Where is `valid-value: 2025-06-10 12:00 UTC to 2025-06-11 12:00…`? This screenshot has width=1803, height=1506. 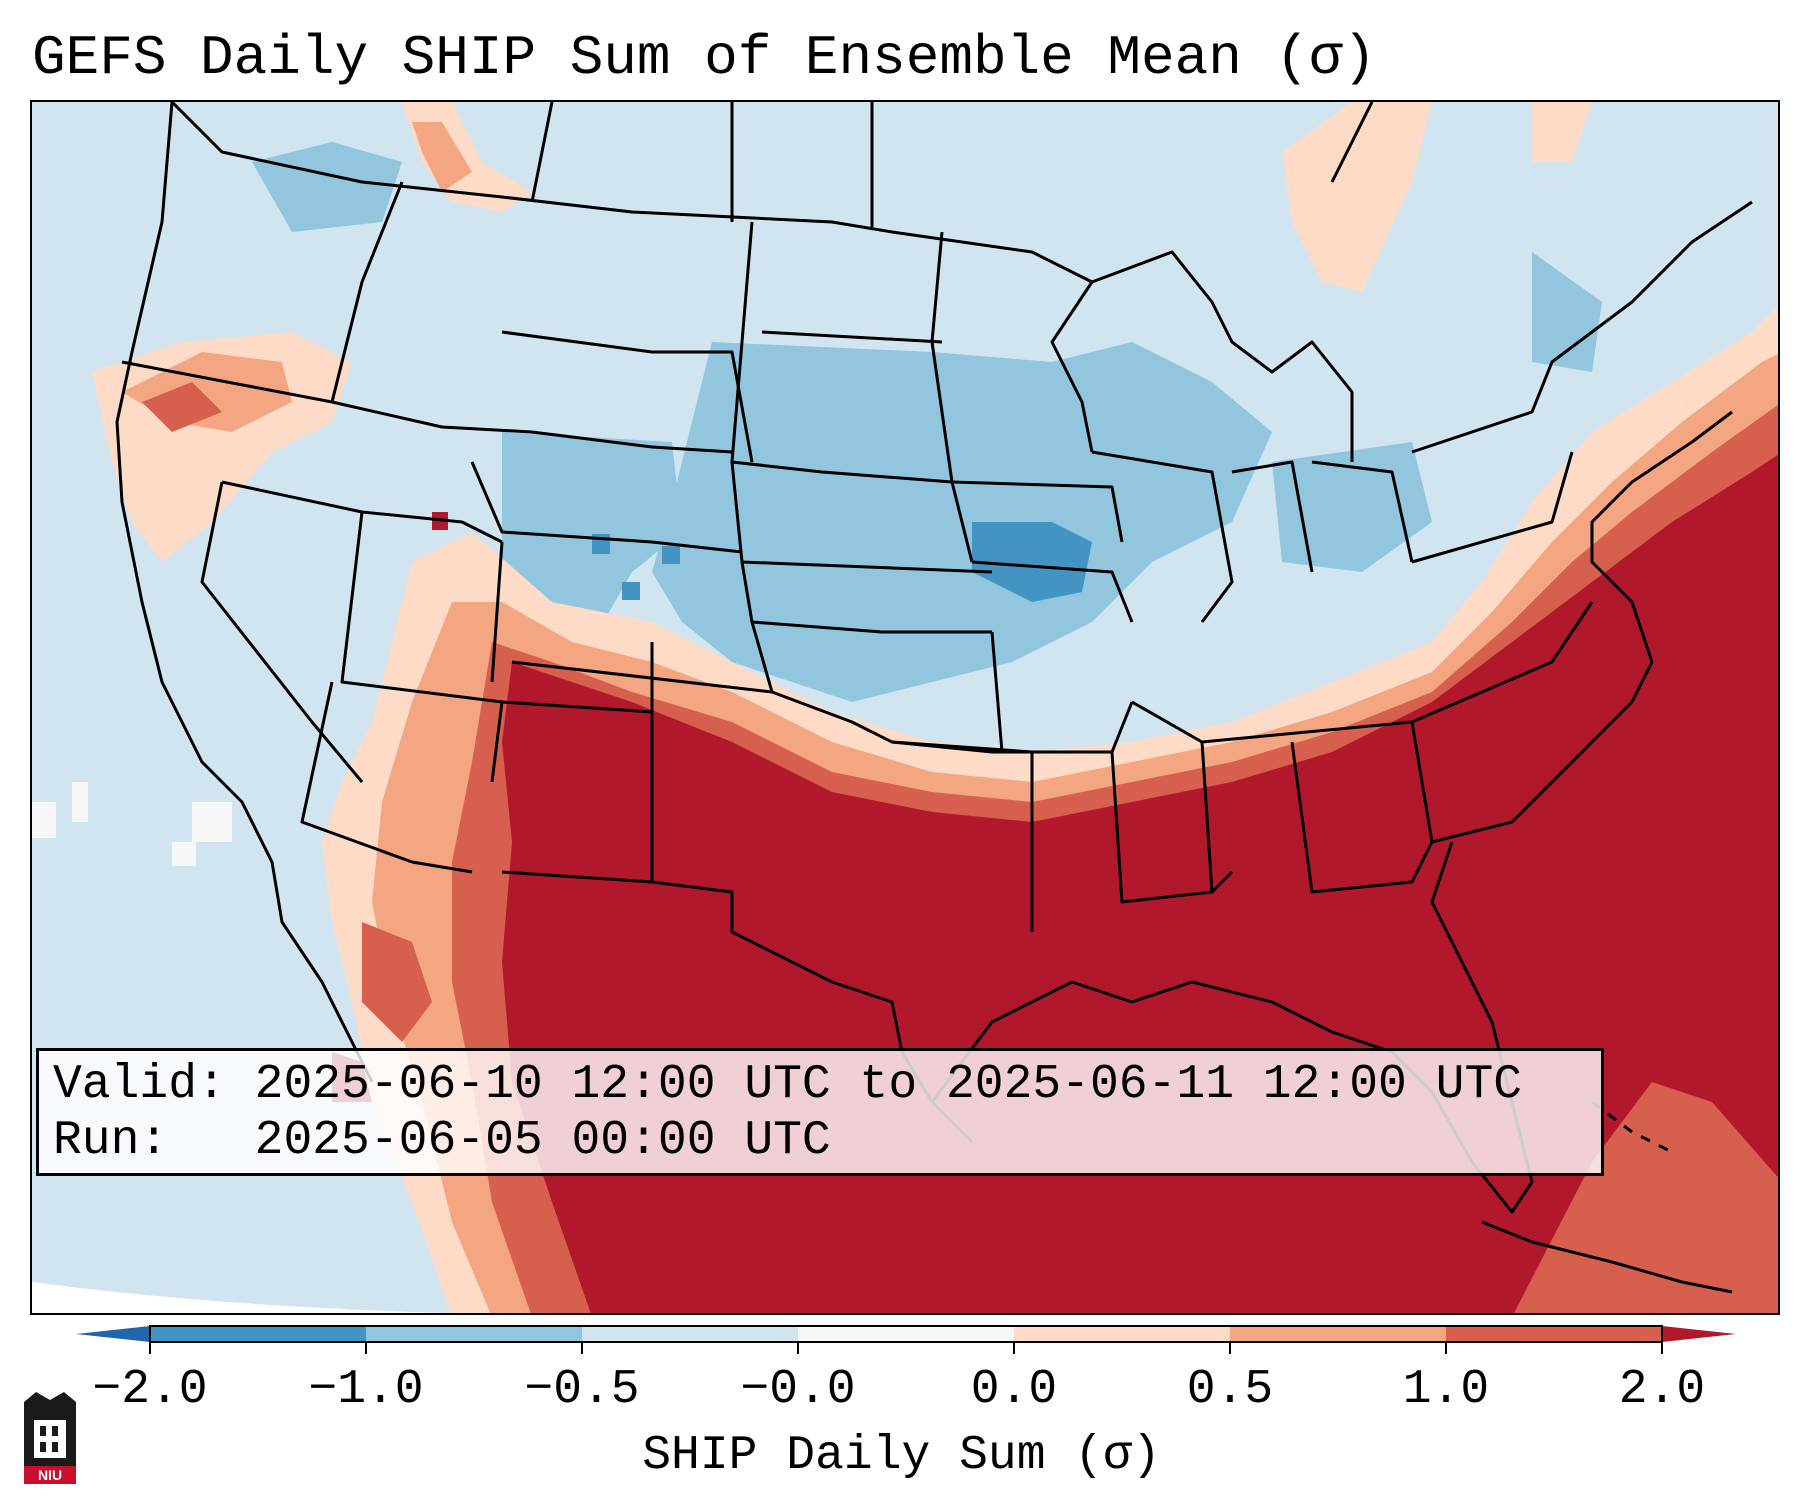
valid-value: 2025-06-10 12:00 UTC to 2025-06-11 12:00… is located at coordinates (888, 1085).